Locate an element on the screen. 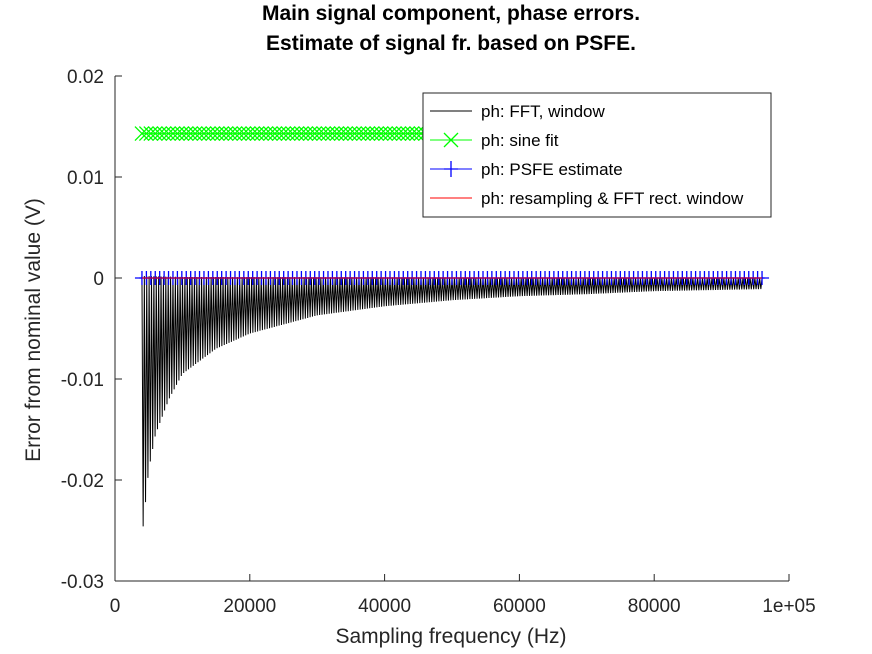 This screenshot has width=872, height=654. x-tick-label: 20000 is located at coordinates (249, 606).